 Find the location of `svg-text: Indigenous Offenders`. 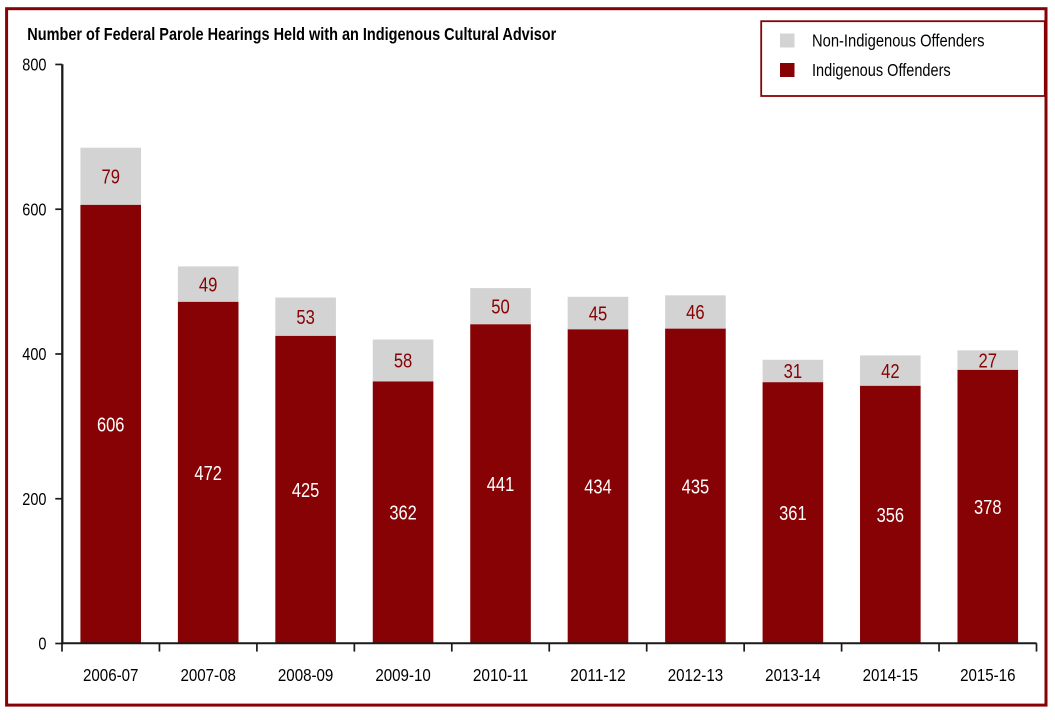

svg-text: Indigenous Offenders is located at coordinates (881, 70).